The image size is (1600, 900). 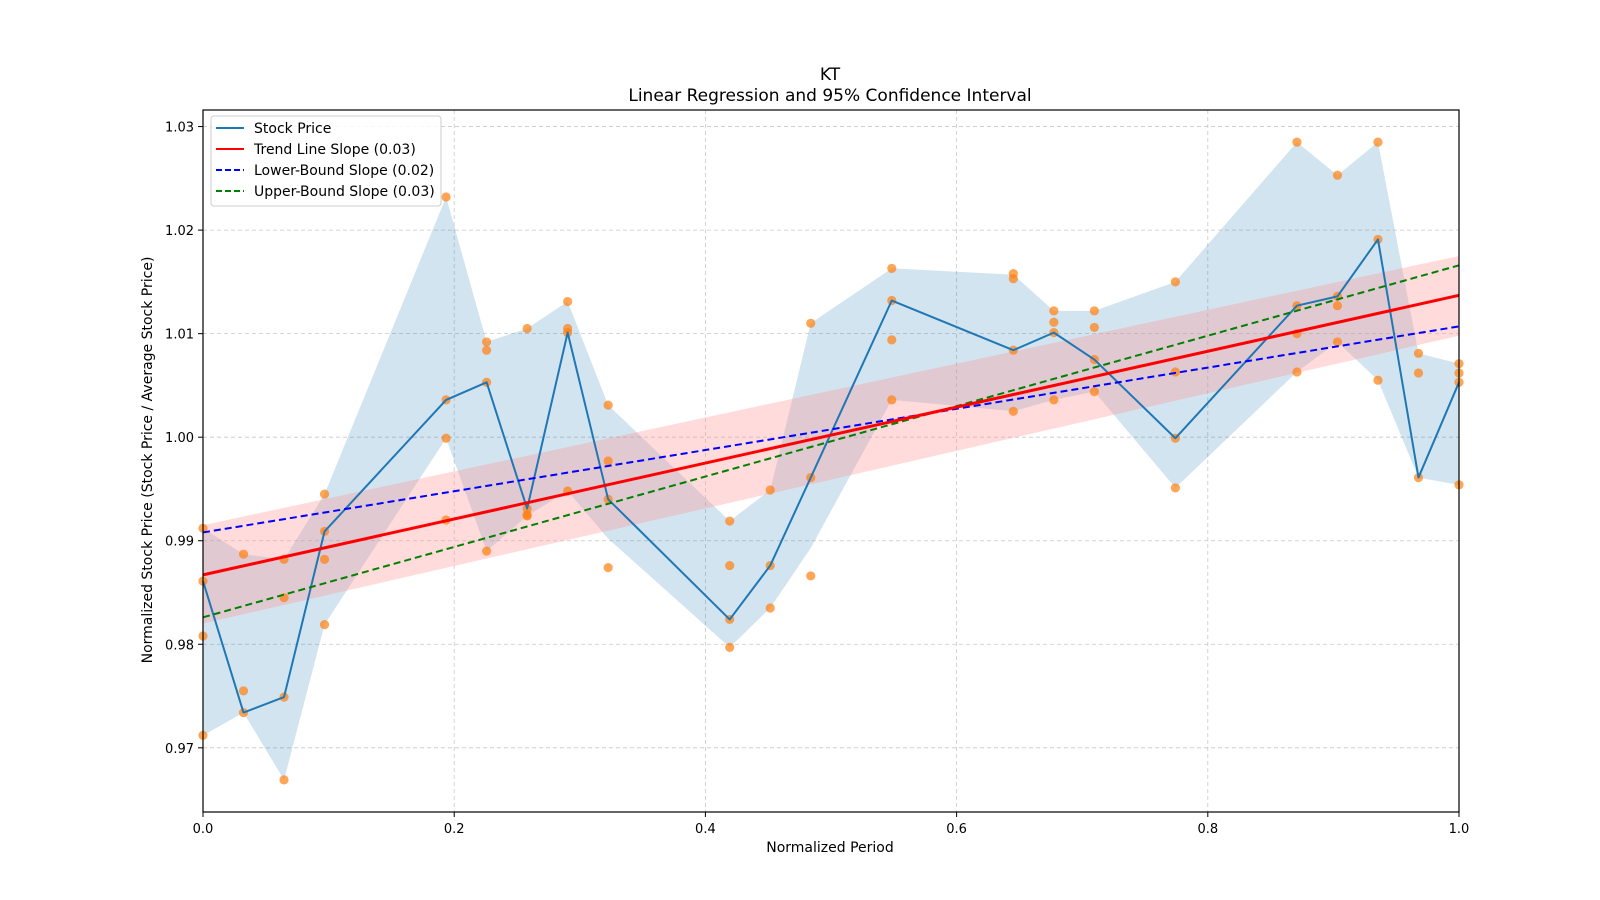 I want to click on x-tick-label: 1.0, so click(x=1459, y=829).